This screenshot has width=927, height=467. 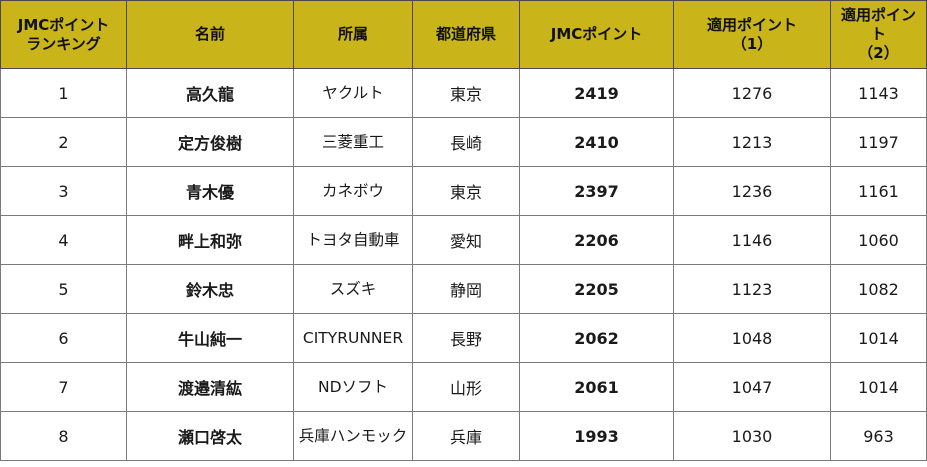 I want to click on header-jmc-points-label: JMCポイント, so click(x=596, y=34).